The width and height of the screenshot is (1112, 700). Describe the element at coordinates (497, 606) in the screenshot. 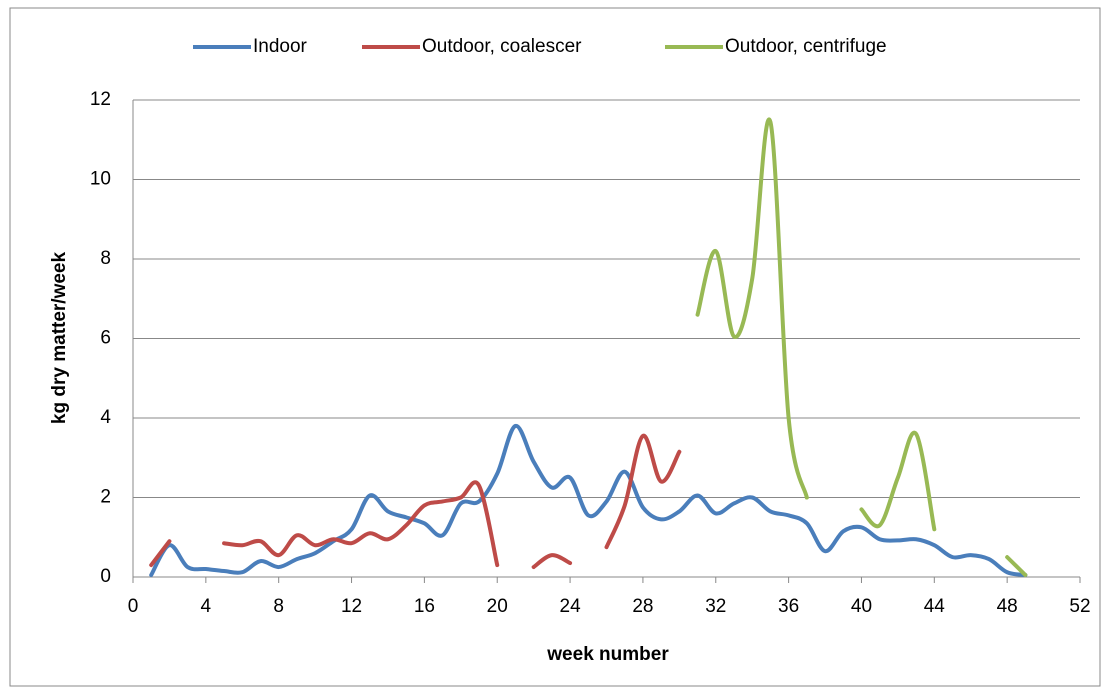

I see `x-tick-label: 20` at that location.